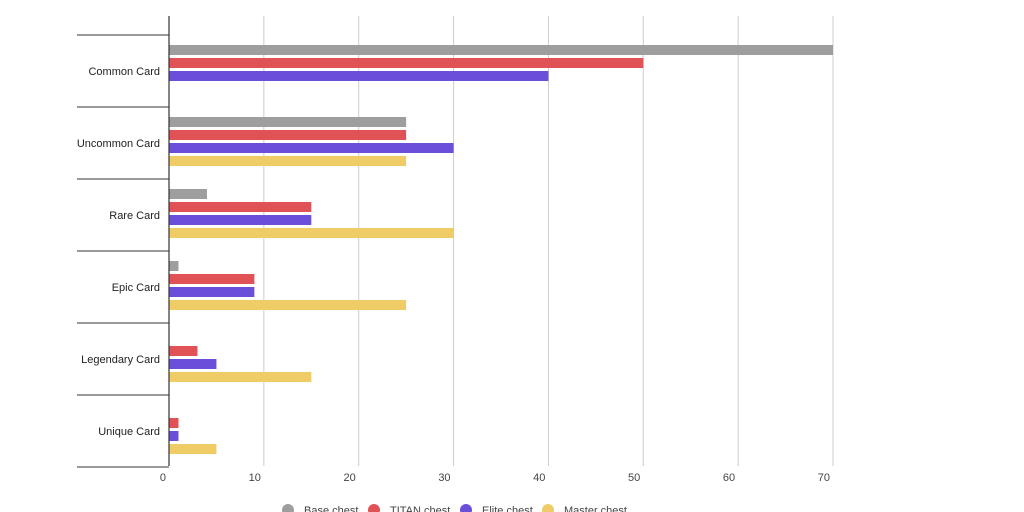  Describe the element at coordinates (548, 508) in the screenshot. I see `legend-marker-master-chest` at that location.